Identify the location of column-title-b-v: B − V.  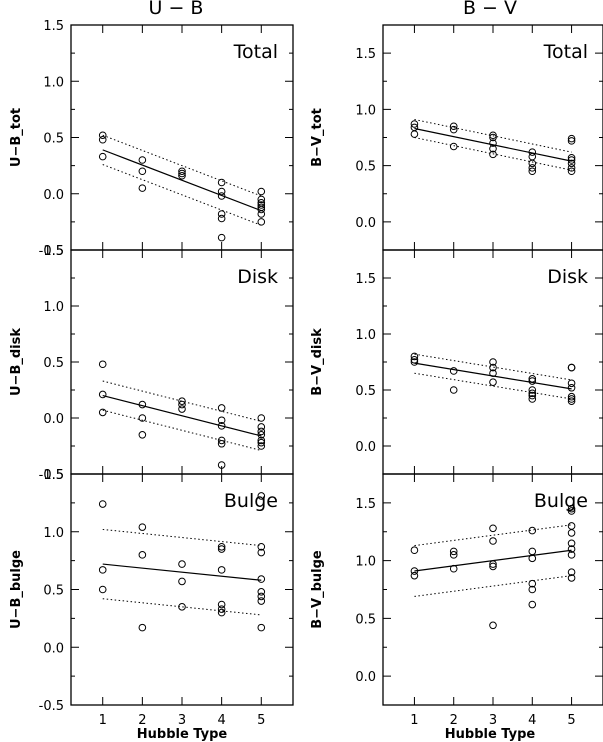
(490, 9).